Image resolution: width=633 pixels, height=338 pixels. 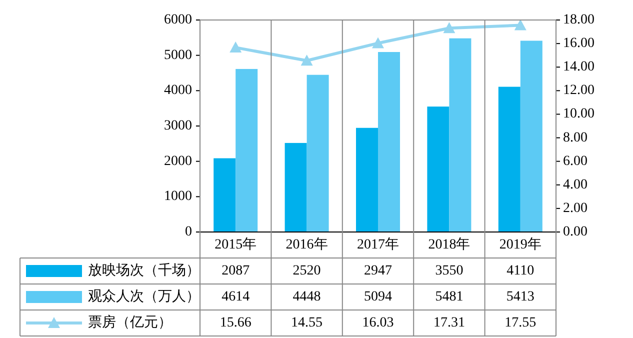 What do you see at coordinates (144, 296) in the screenshot?
I see `legend-label: 观众人次（万人）` at bounding box center [144, 296].